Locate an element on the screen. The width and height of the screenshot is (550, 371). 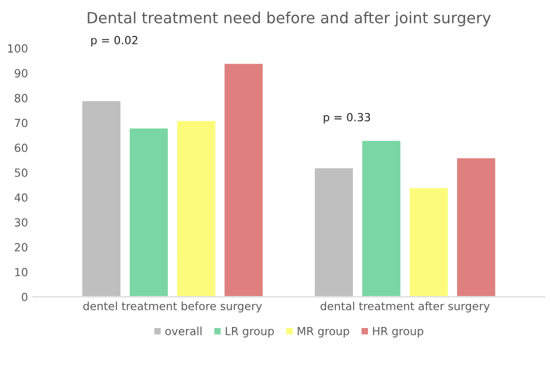
y-tick-label: 30 is located at coordinates (21, 222).